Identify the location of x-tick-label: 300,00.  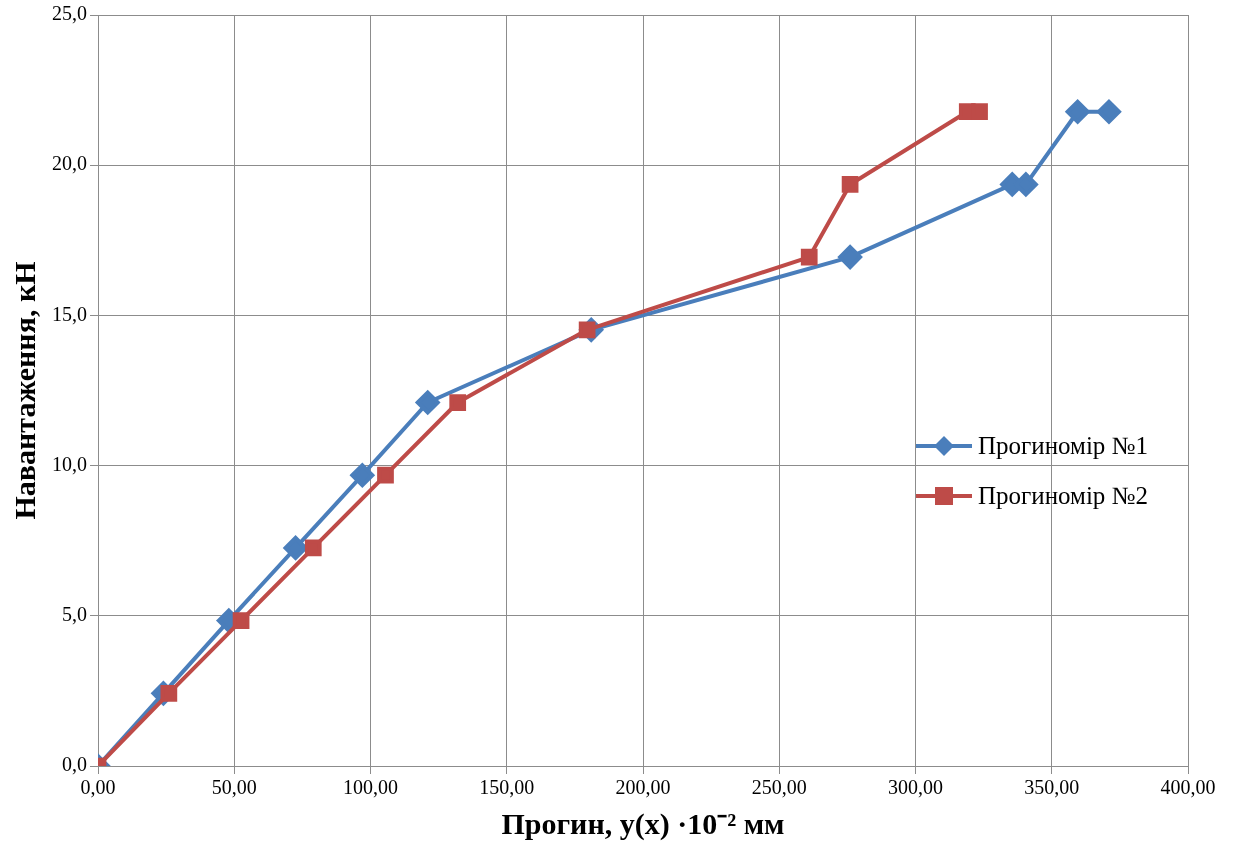
(915, 787).